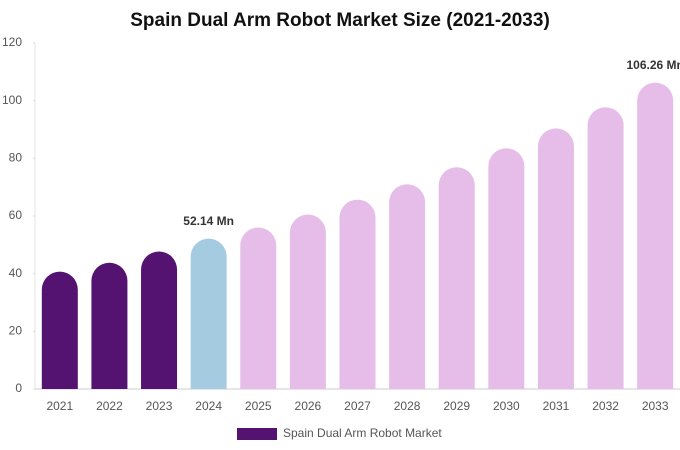 The width and height of the screenshot is (680, 450). Describe the element at coordinates (362, 433) in the screenshot. I see `legend-label: Spain Dual Arm Robot Market` at that location.